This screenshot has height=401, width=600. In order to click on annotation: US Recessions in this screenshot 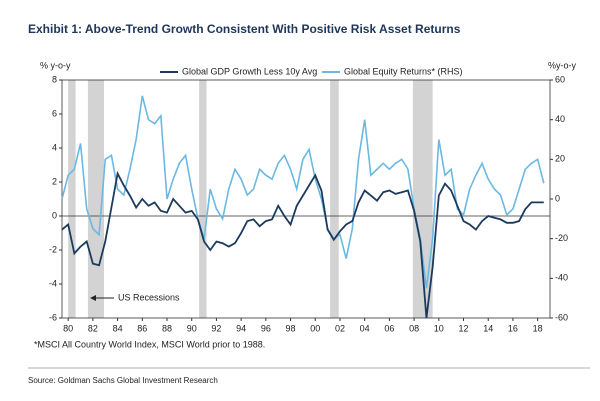, I will do `click(149, 297)`.